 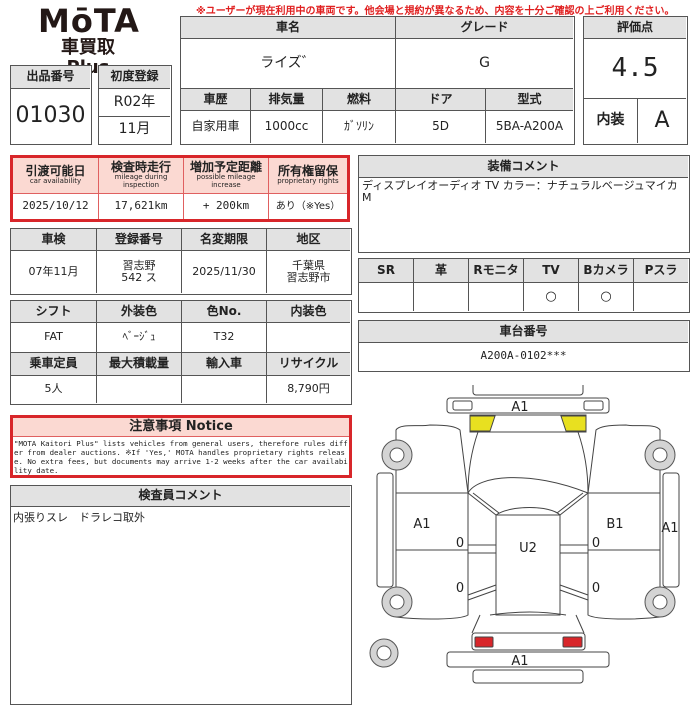 I want to click on mileage-increase-value: + 200km, so click(x=226, y=206).